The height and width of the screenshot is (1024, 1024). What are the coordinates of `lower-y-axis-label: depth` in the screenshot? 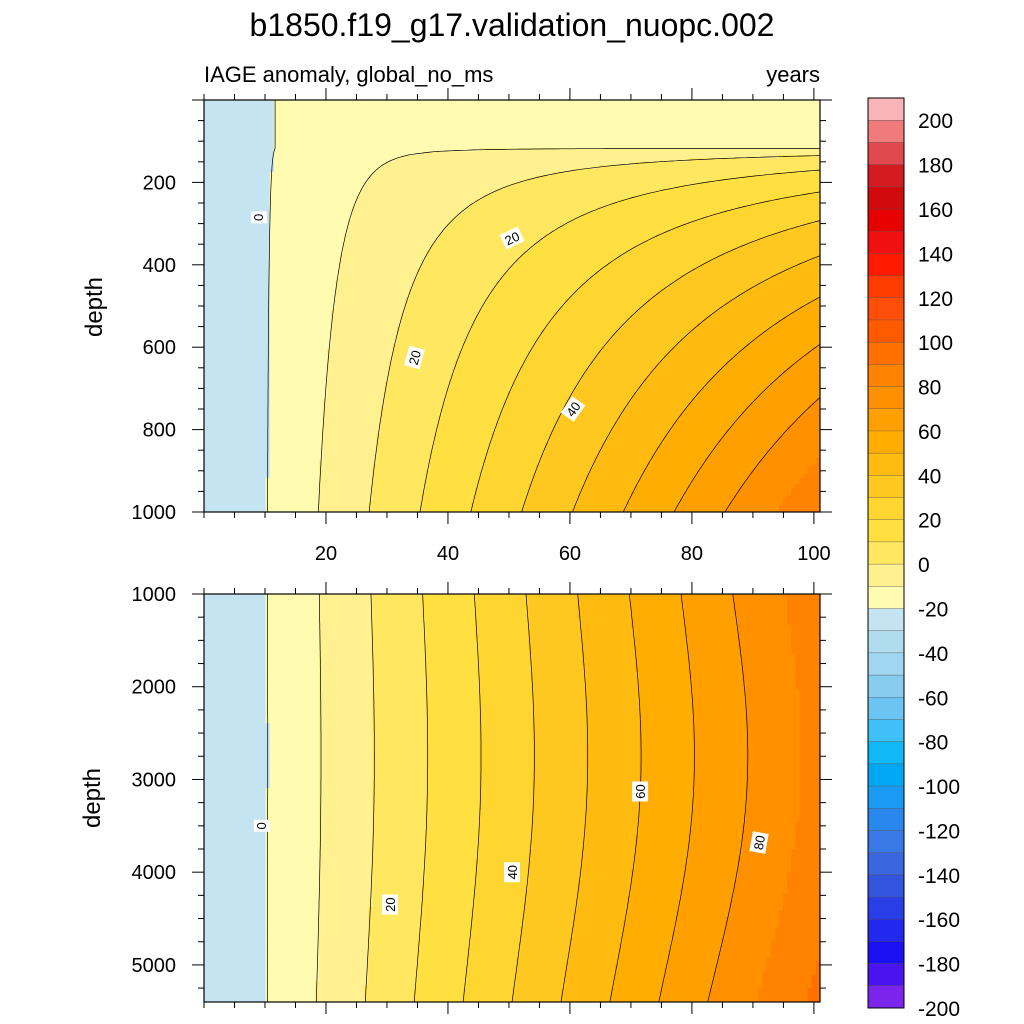 It's located at (92, 798).